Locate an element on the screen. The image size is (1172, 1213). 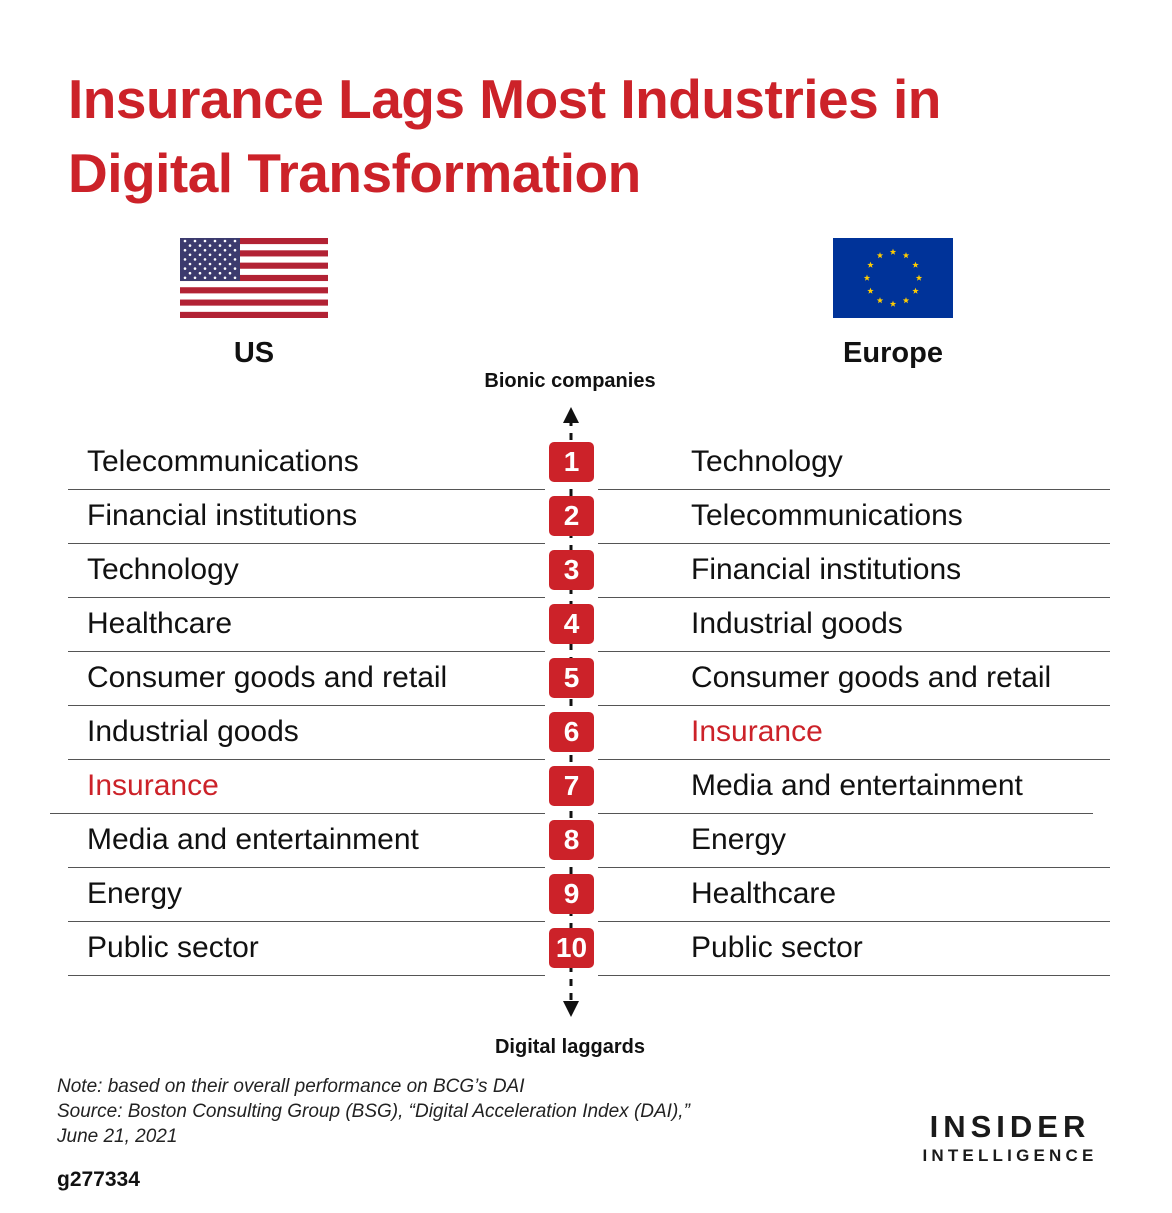
source-text-line-2: June 21, 2021 is located at coordinates (117, 1136).